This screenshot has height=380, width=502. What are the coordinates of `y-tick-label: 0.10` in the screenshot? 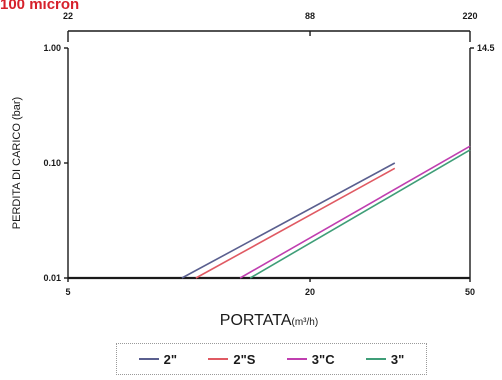 It's located at (52, 163).